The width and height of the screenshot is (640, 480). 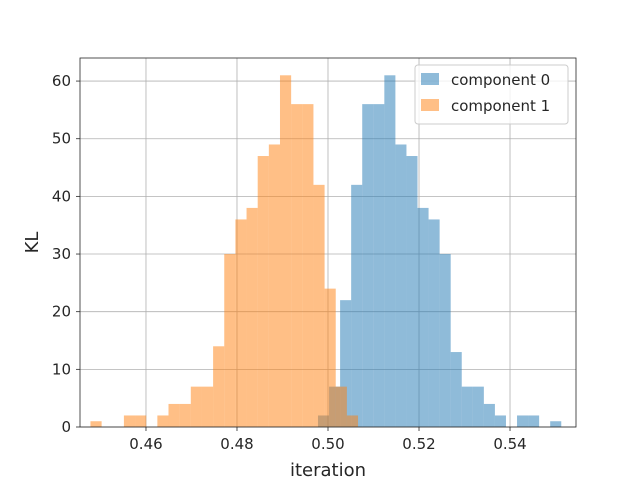 I want to click on y-tick-label: 50, so click(x=61, y=139).